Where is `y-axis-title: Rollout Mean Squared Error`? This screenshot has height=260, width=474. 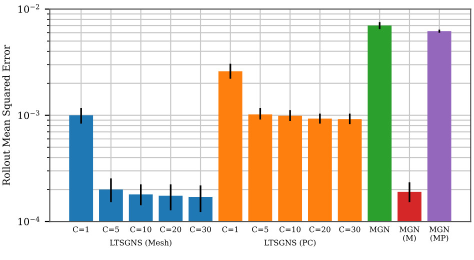
y-axis-title: Rollout Mean Squared Error is located at coordinates (7, 115).